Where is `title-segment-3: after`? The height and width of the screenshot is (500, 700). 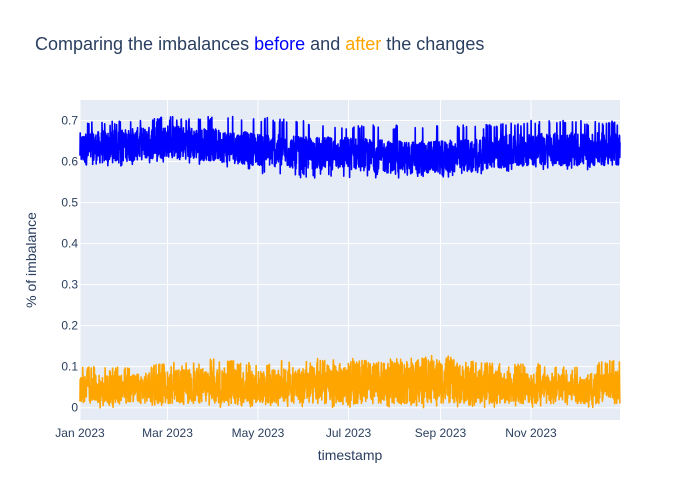
title-segment-3: after is located at coordinates (363, 44).